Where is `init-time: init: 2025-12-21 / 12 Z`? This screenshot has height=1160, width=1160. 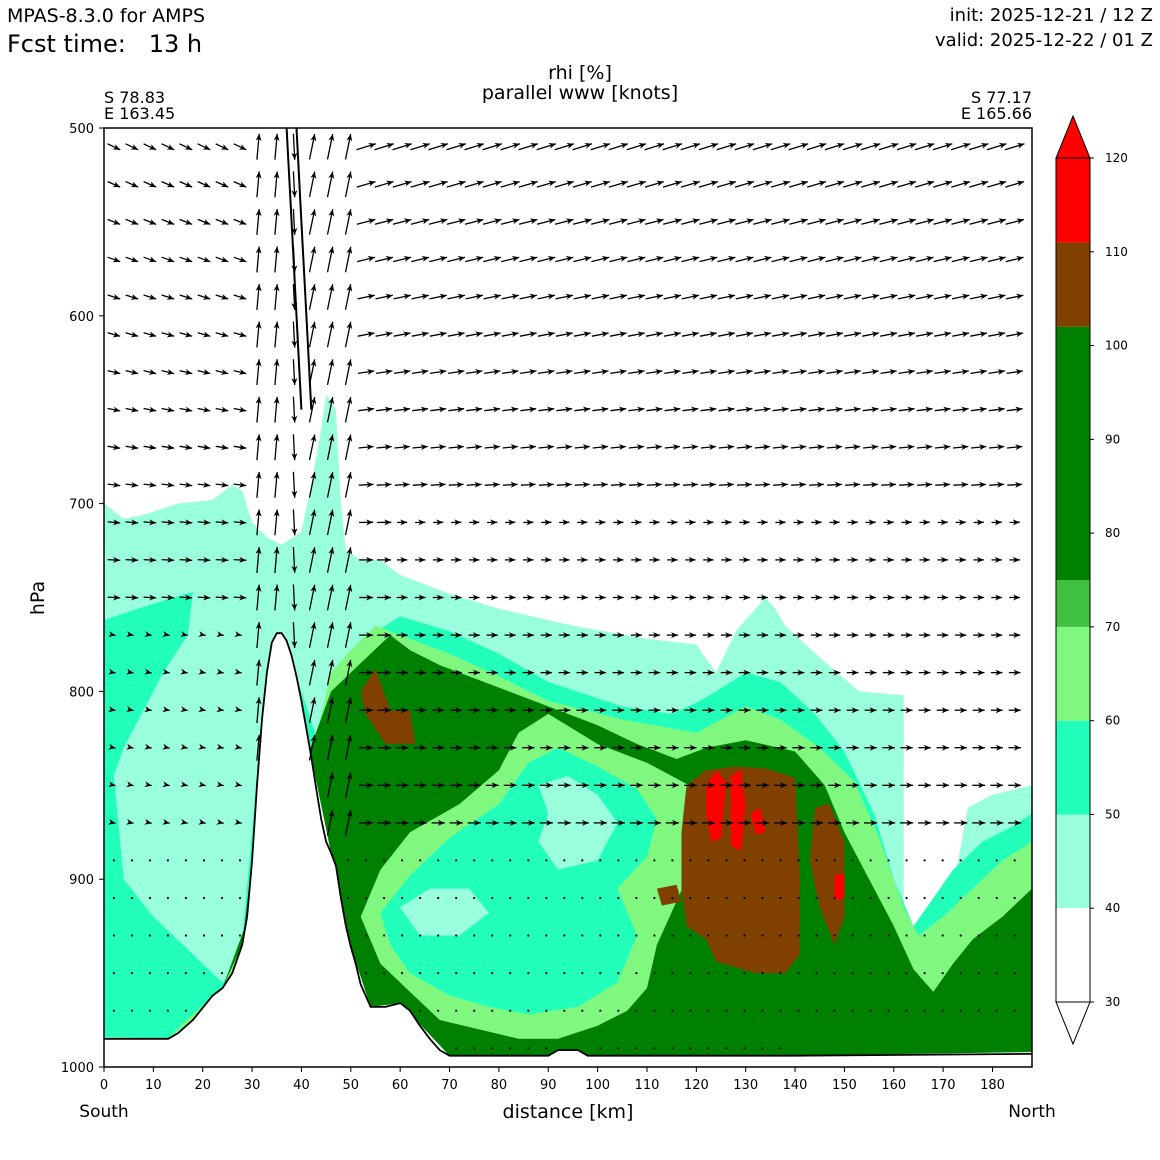
init-time: init: 2025-12-21 / 12 Z is located at coordinates (1051, 15).